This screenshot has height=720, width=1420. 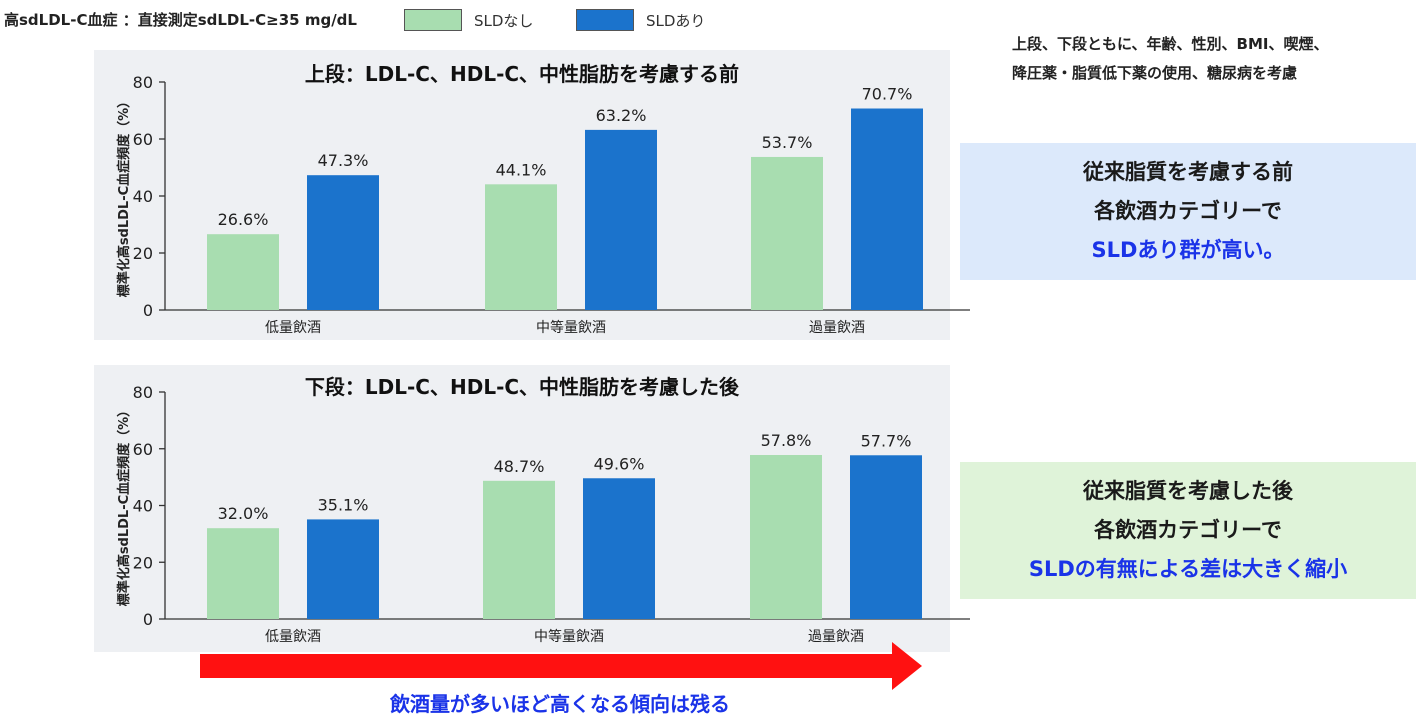 I want to click on top-y-tick-label: 60, so click(x=143, y=139).